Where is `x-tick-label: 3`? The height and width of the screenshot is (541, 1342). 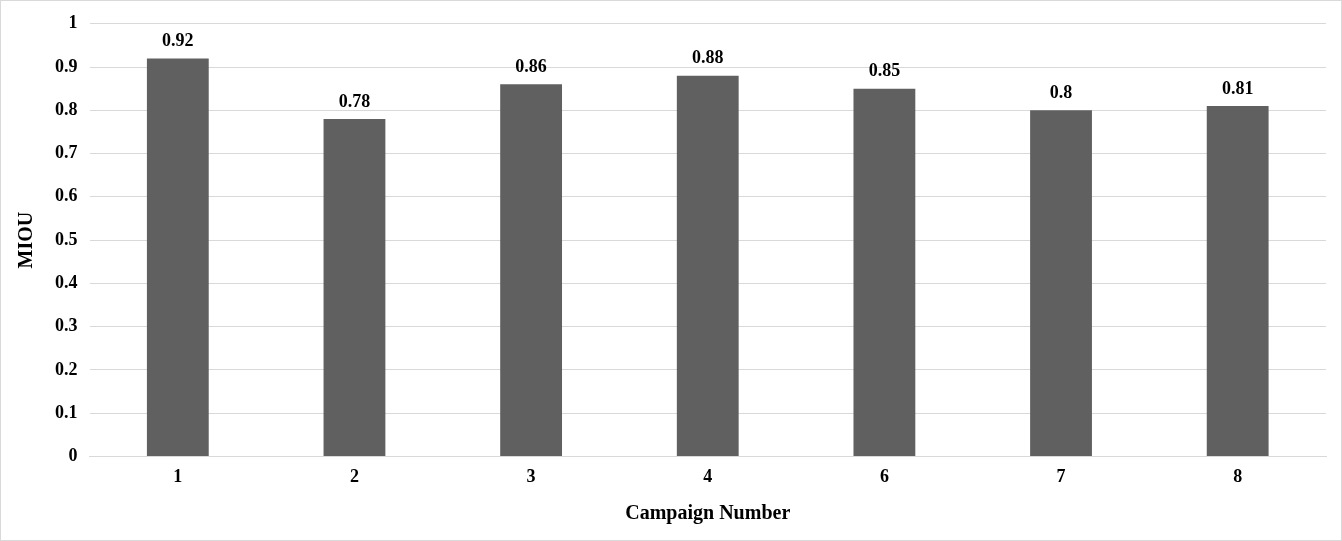 x-tick-label: 3 is located at coordinates (531, 475).